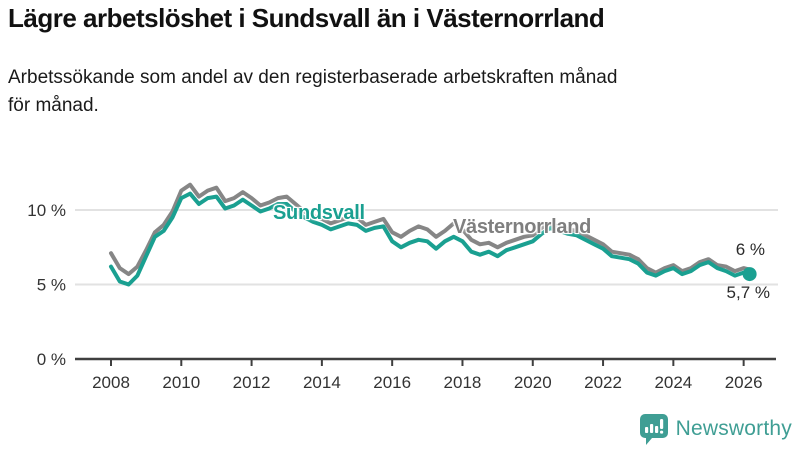  Describe the element at coordinates (51, 359) in the screenshot. I see `svg-text: 0 %` at that location.